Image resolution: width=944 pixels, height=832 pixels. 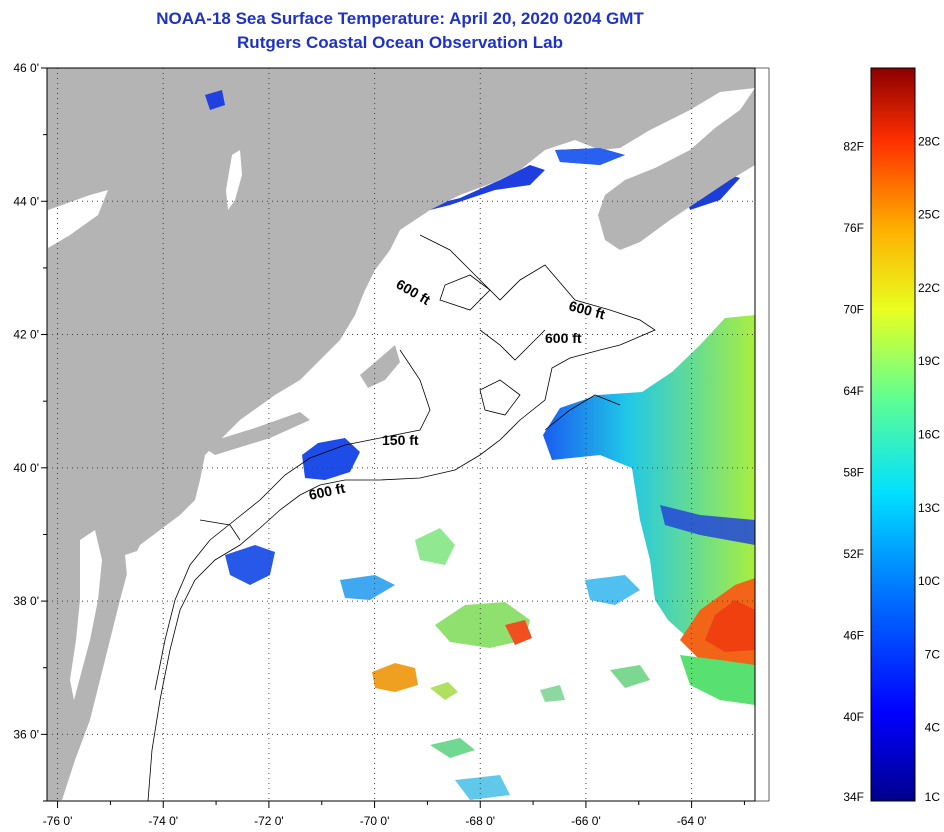 What do you see at coordinates (163, 821) in the screenshot?
I see `lon-tick-label: -74 0'` at bounding box center [163, 821].